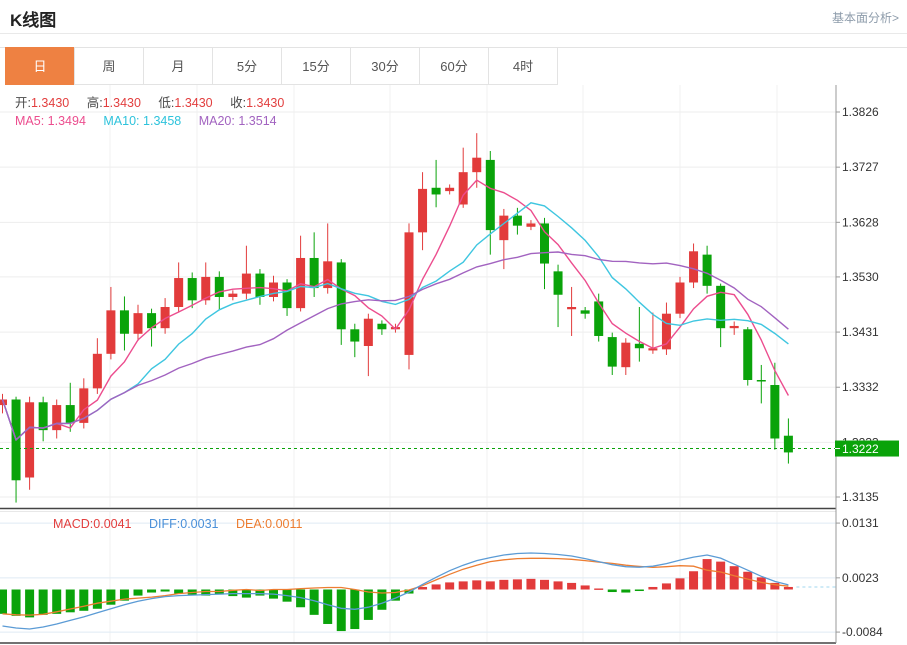 The width and height of the screenshot is (907, 645). I want to click on tab-week: 周, so click(109, 66).